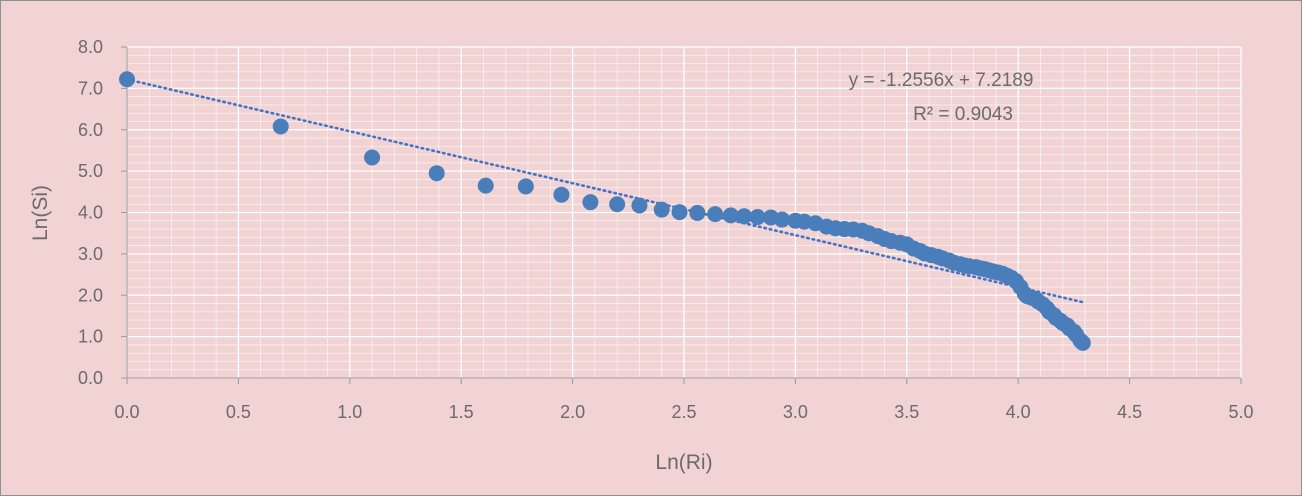 Image resolution: width=1302 pixels, height=496 pixels. Describe the element at coordinates (683, 462) in the screenshot. I see `x-axis-title: Ln(Ri)` at that location.